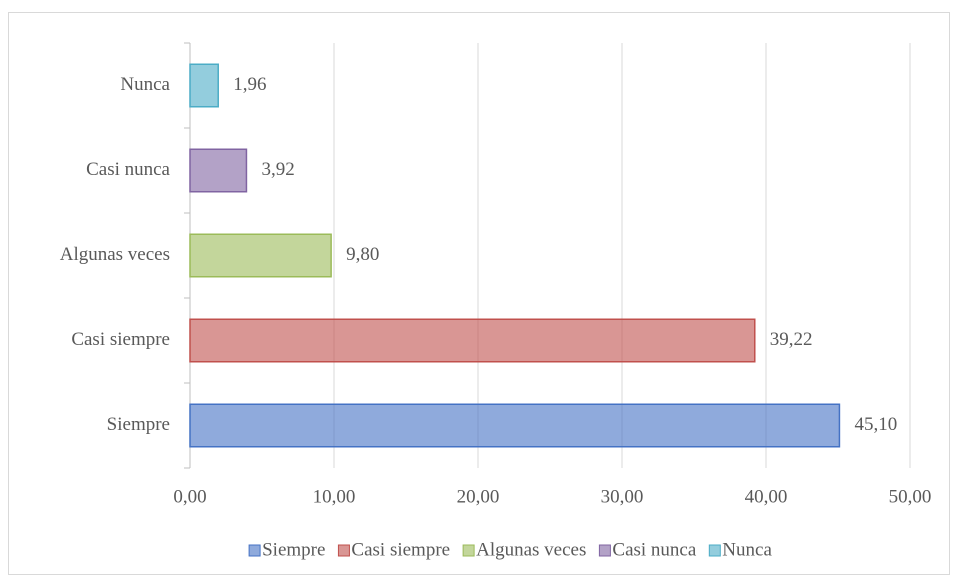 Image resolution: width=955 pixels, height=580 pixels. Describe the element at coordinates (249, 84) in the screenshot. I see `data-label: 1,96` at that location.